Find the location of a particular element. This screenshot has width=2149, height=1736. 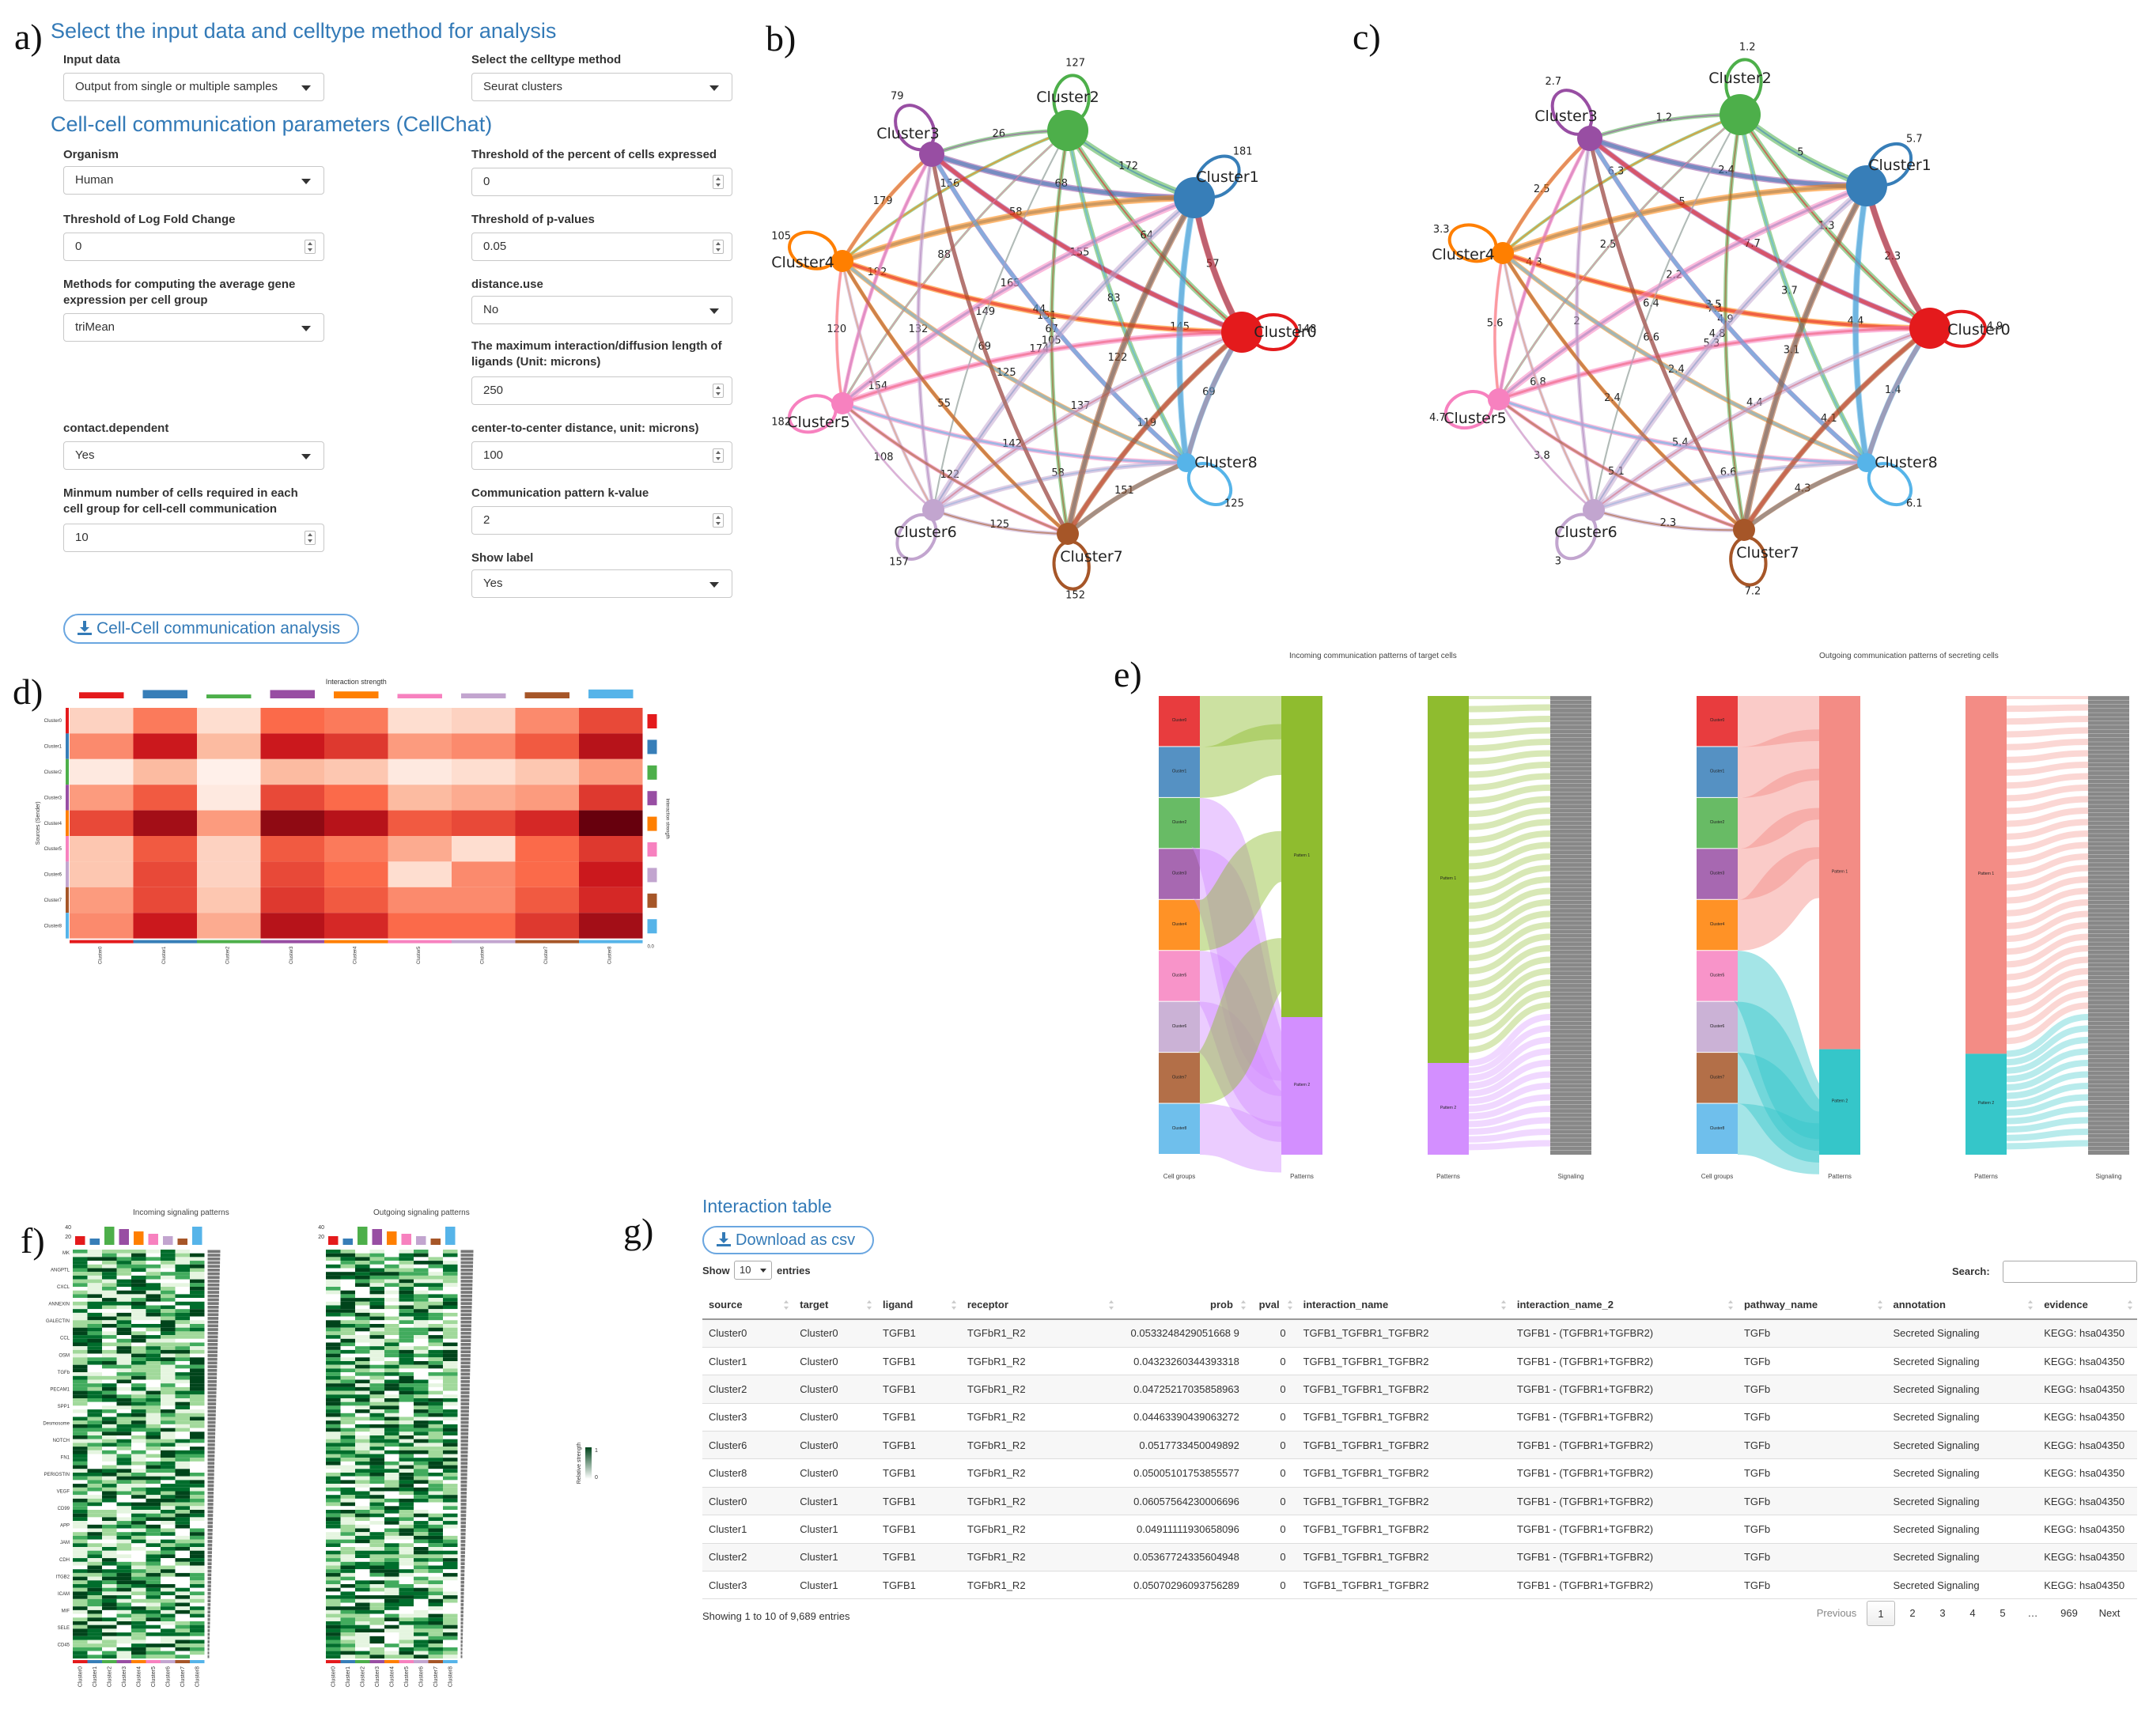

avg-method-select: triMean is located at coordinates (193, 327).